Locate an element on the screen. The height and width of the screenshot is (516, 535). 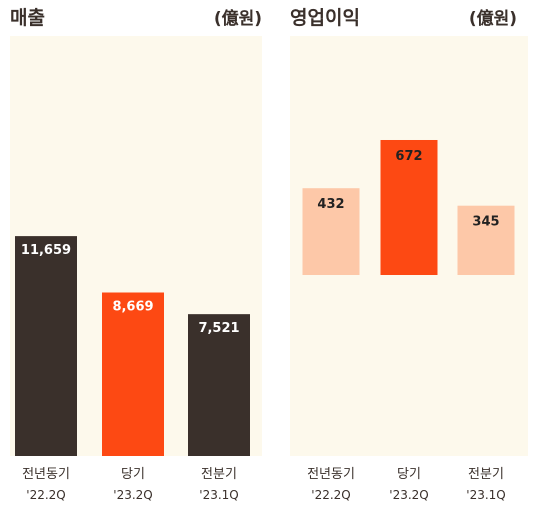
operating-profit-value-label-1: 432 is located at coordinates (330, 204).